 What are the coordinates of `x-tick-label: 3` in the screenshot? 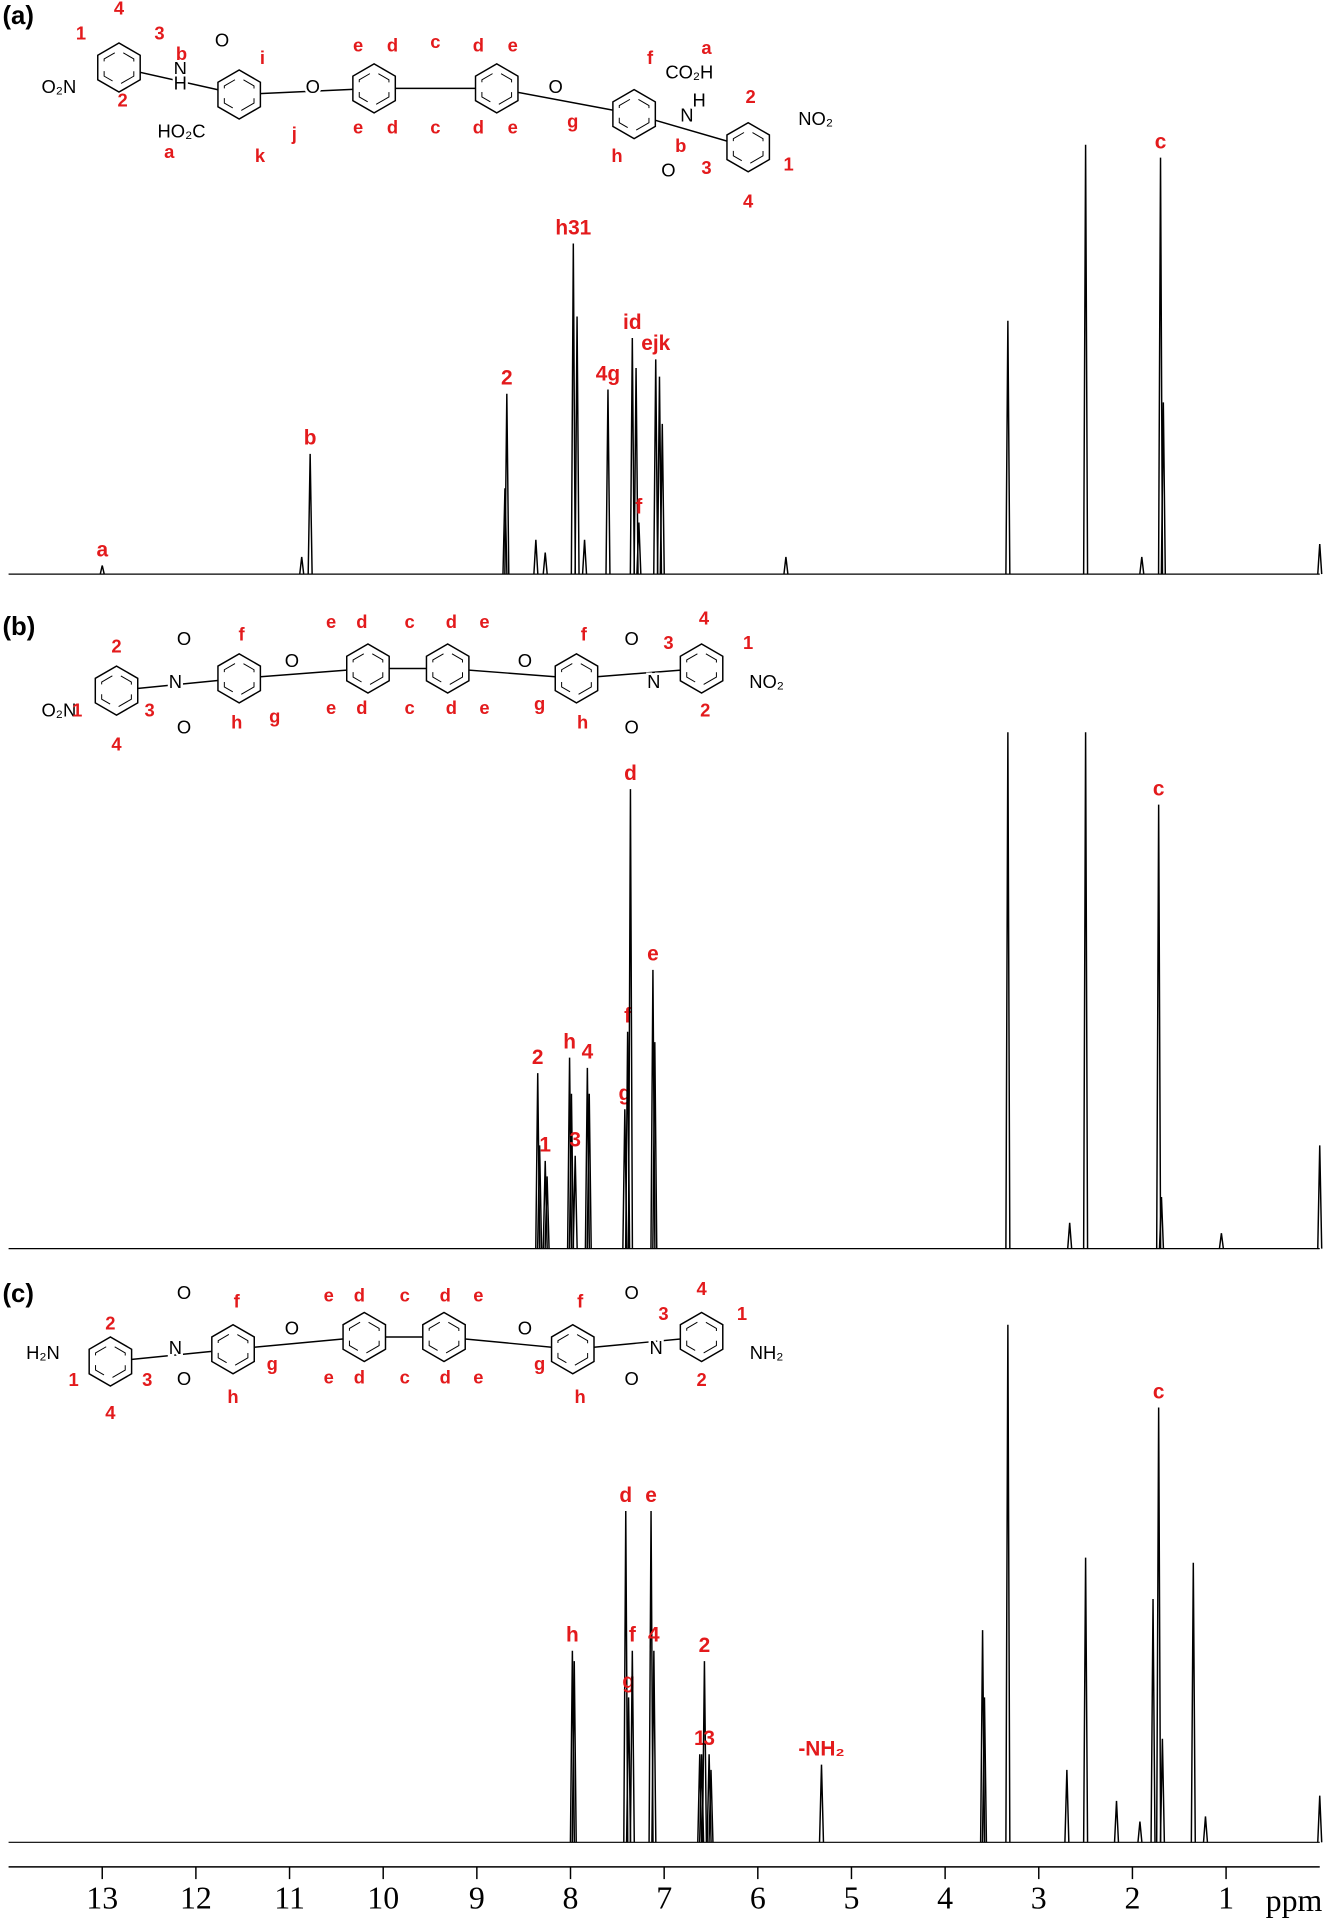 It's located at (1039, 1897).